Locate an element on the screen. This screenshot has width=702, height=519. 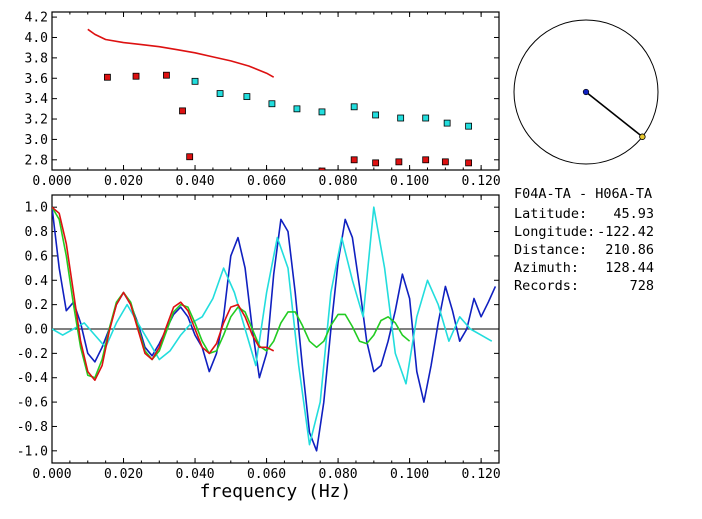
y-tick-label: 4.0 is located at coordinates (36, 38).